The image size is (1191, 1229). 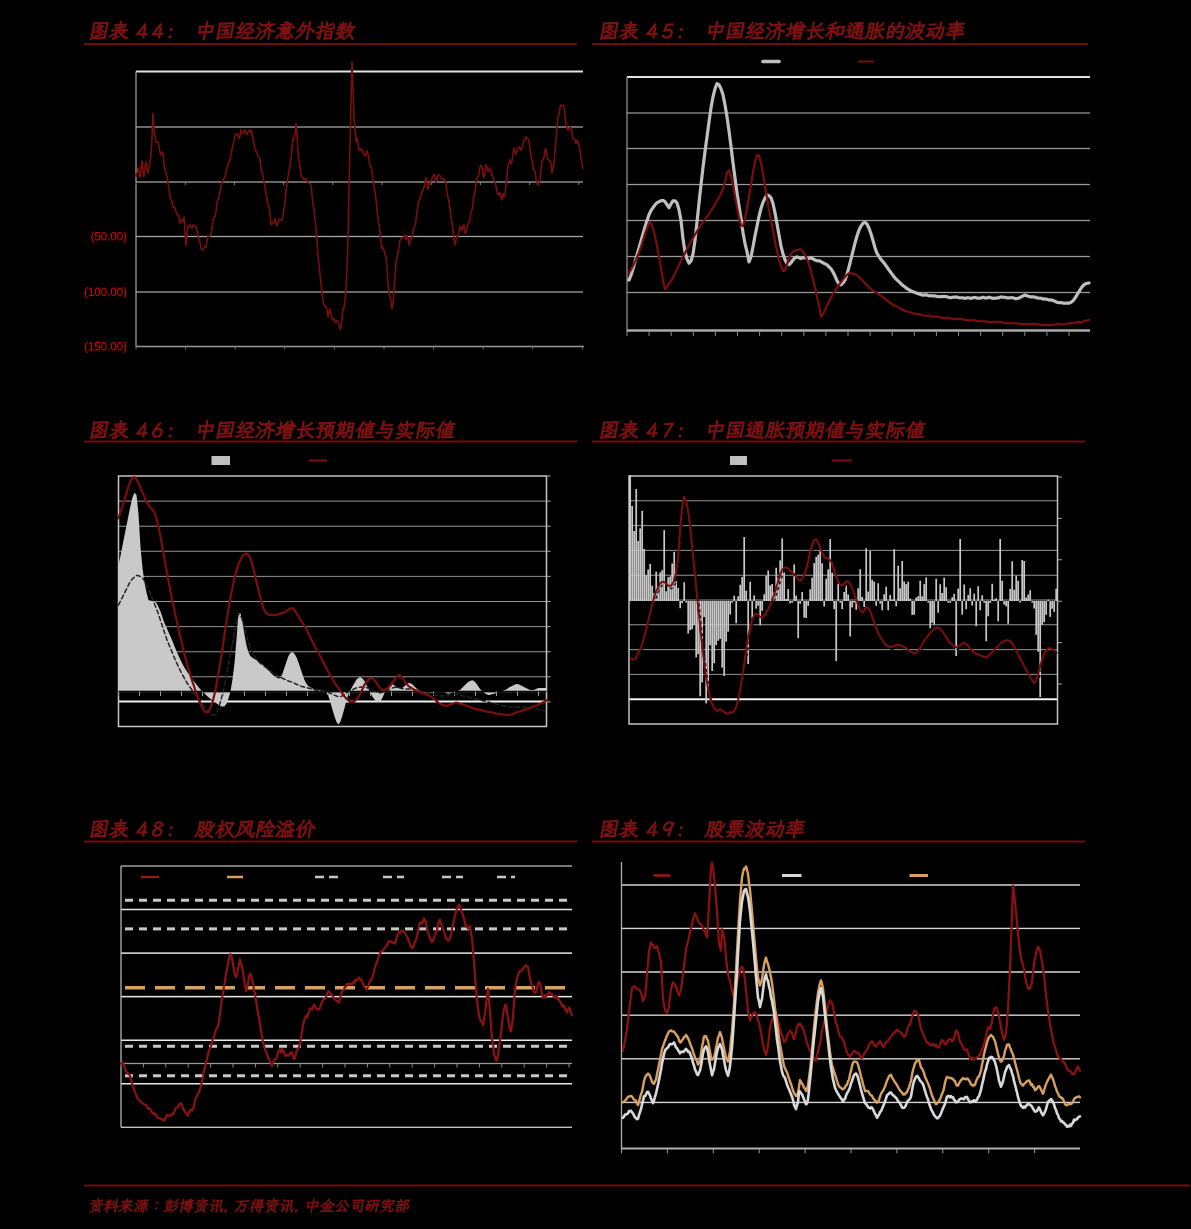 What do you see at coordinates (105, 293) in the screenshot?
I see `svg-text: (100.00)` at bounding box center [105, 293].